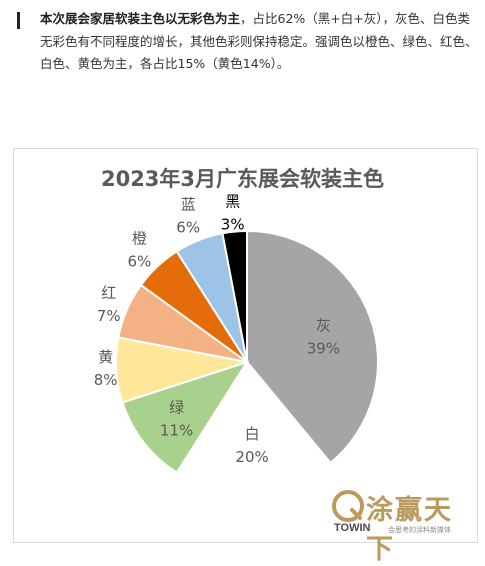 The height and width of the screenshot is (566, 485). What do you see at coordinates (106, 380) in the screenshot?
I see `pie-label-percent: 8%` at bounding box center [106, 380].